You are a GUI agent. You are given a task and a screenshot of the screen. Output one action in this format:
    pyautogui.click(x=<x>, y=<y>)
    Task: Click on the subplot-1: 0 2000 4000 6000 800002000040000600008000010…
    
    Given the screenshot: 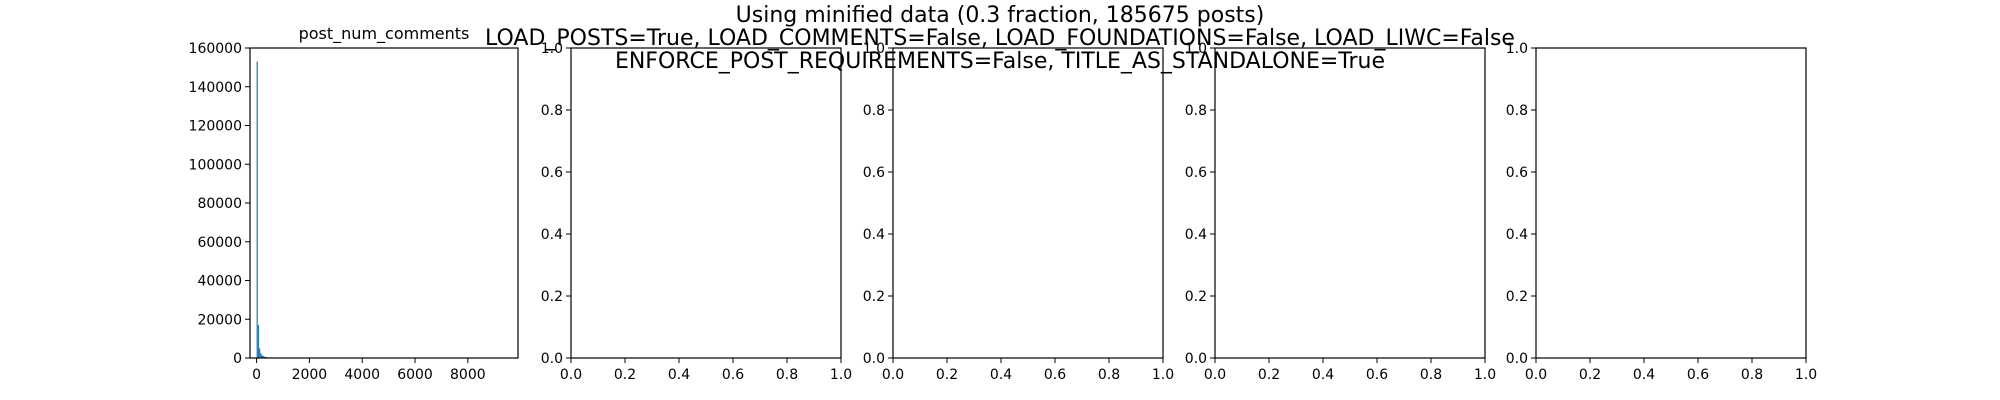 What is the action you would take?
    pyautogui.click(x=354, y=203)
    